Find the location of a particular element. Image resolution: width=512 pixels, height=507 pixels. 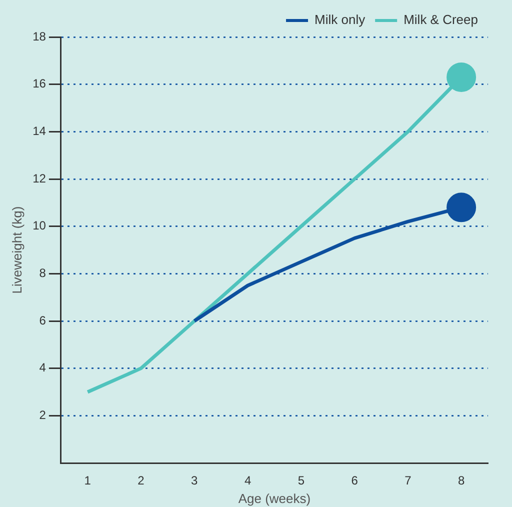

y-axis-title: Liveweight (kg) is located at coordinates (16, 250).